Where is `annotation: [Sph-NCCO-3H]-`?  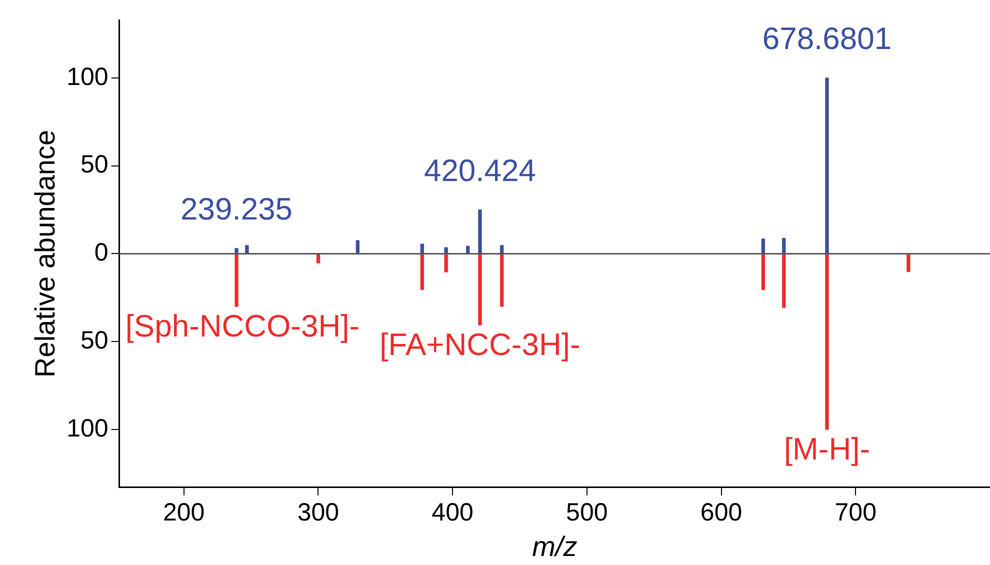 annotation: [Sph-NCCO-3H]- is located at coordinates (242, 326).